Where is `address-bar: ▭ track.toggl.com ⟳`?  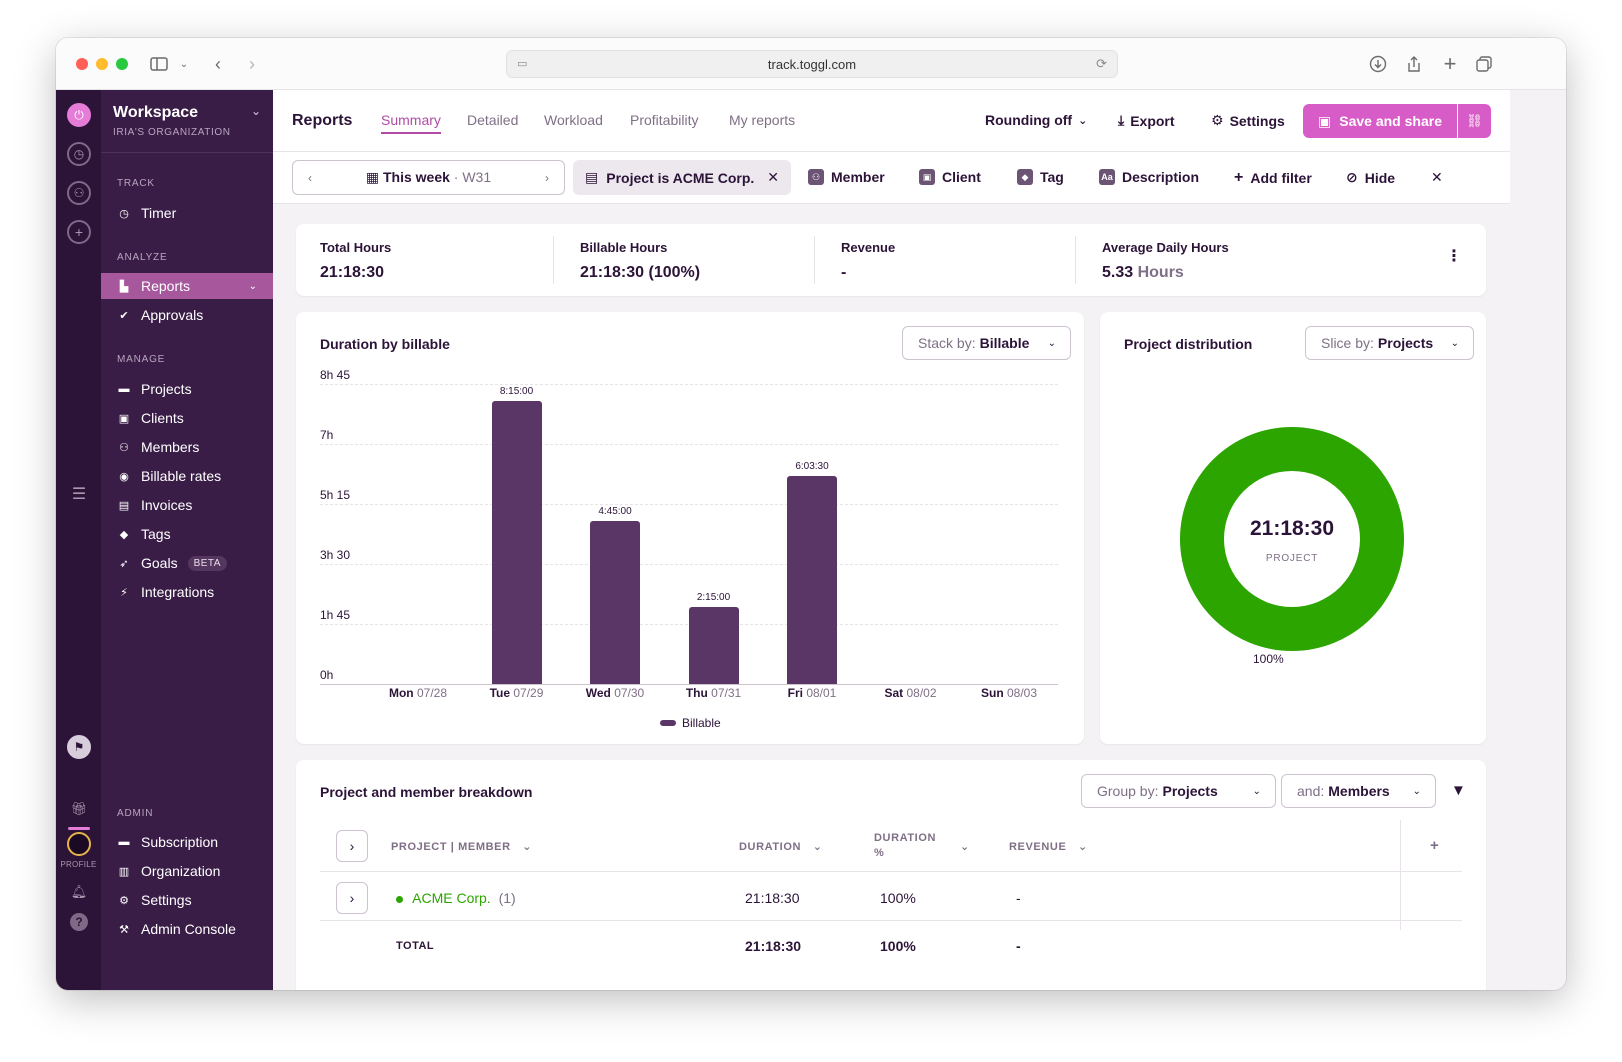 address-bar: ▭ track.toggl.com ⟳ is located at coordinates (812, 64).